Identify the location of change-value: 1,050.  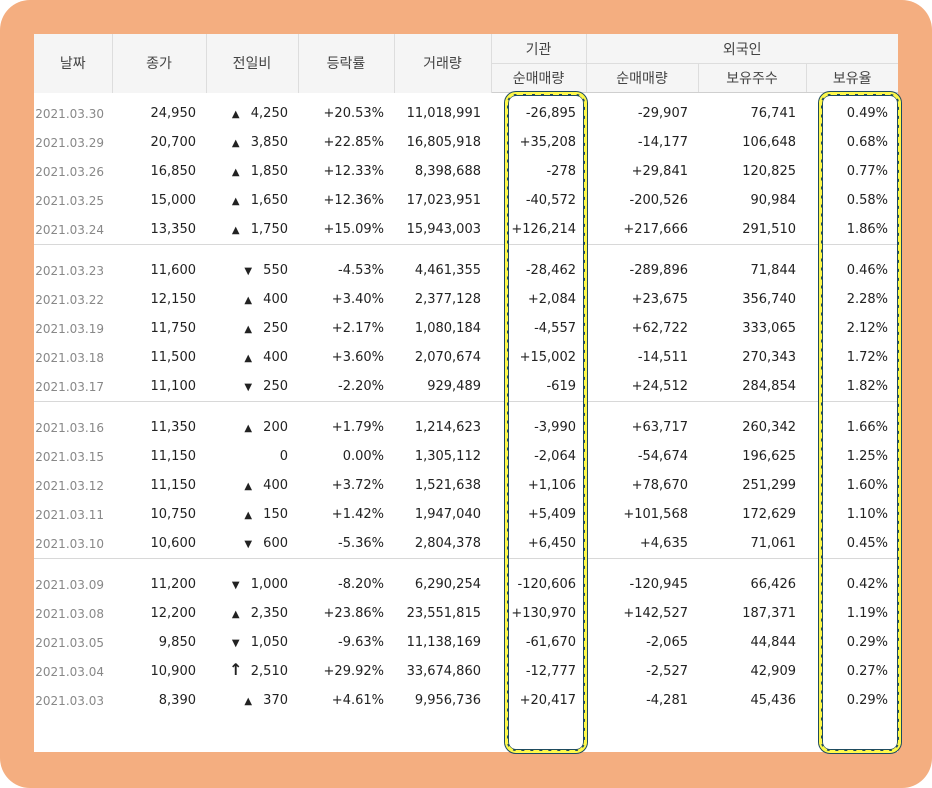
(269, 642).